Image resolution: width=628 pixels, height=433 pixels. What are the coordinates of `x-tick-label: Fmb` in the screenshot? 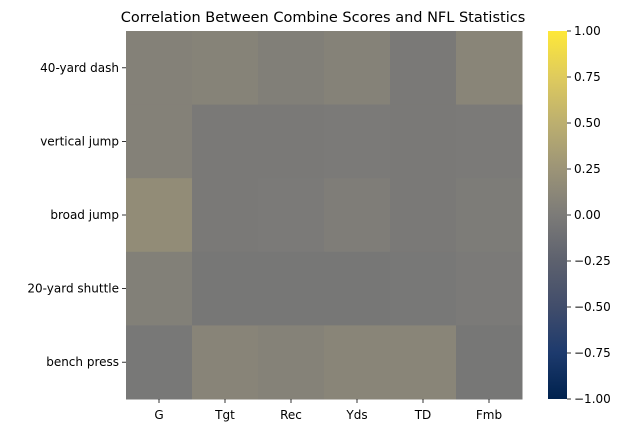 It's located at (489, 415).